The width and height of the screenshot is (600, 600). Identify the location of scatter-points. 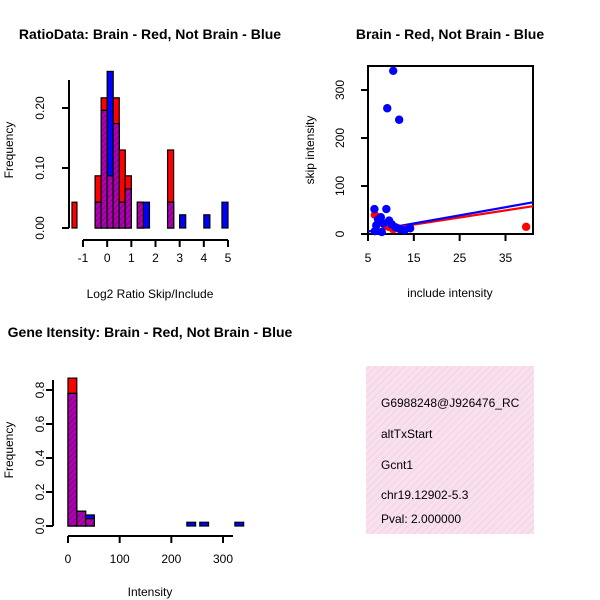
(450, 151).